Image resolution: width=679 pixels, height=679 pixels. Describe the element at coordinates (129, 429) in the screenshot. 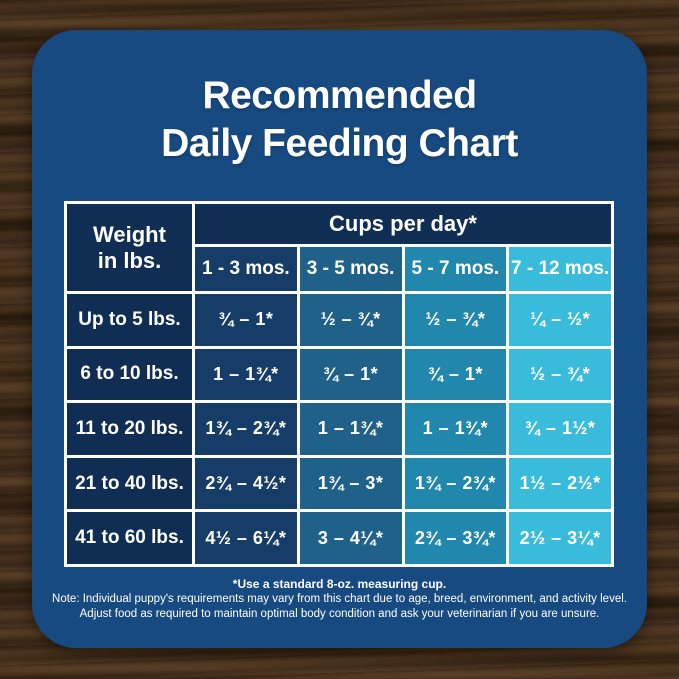

I see `weight-row-label: 11 to 20 lbs.` at that location.